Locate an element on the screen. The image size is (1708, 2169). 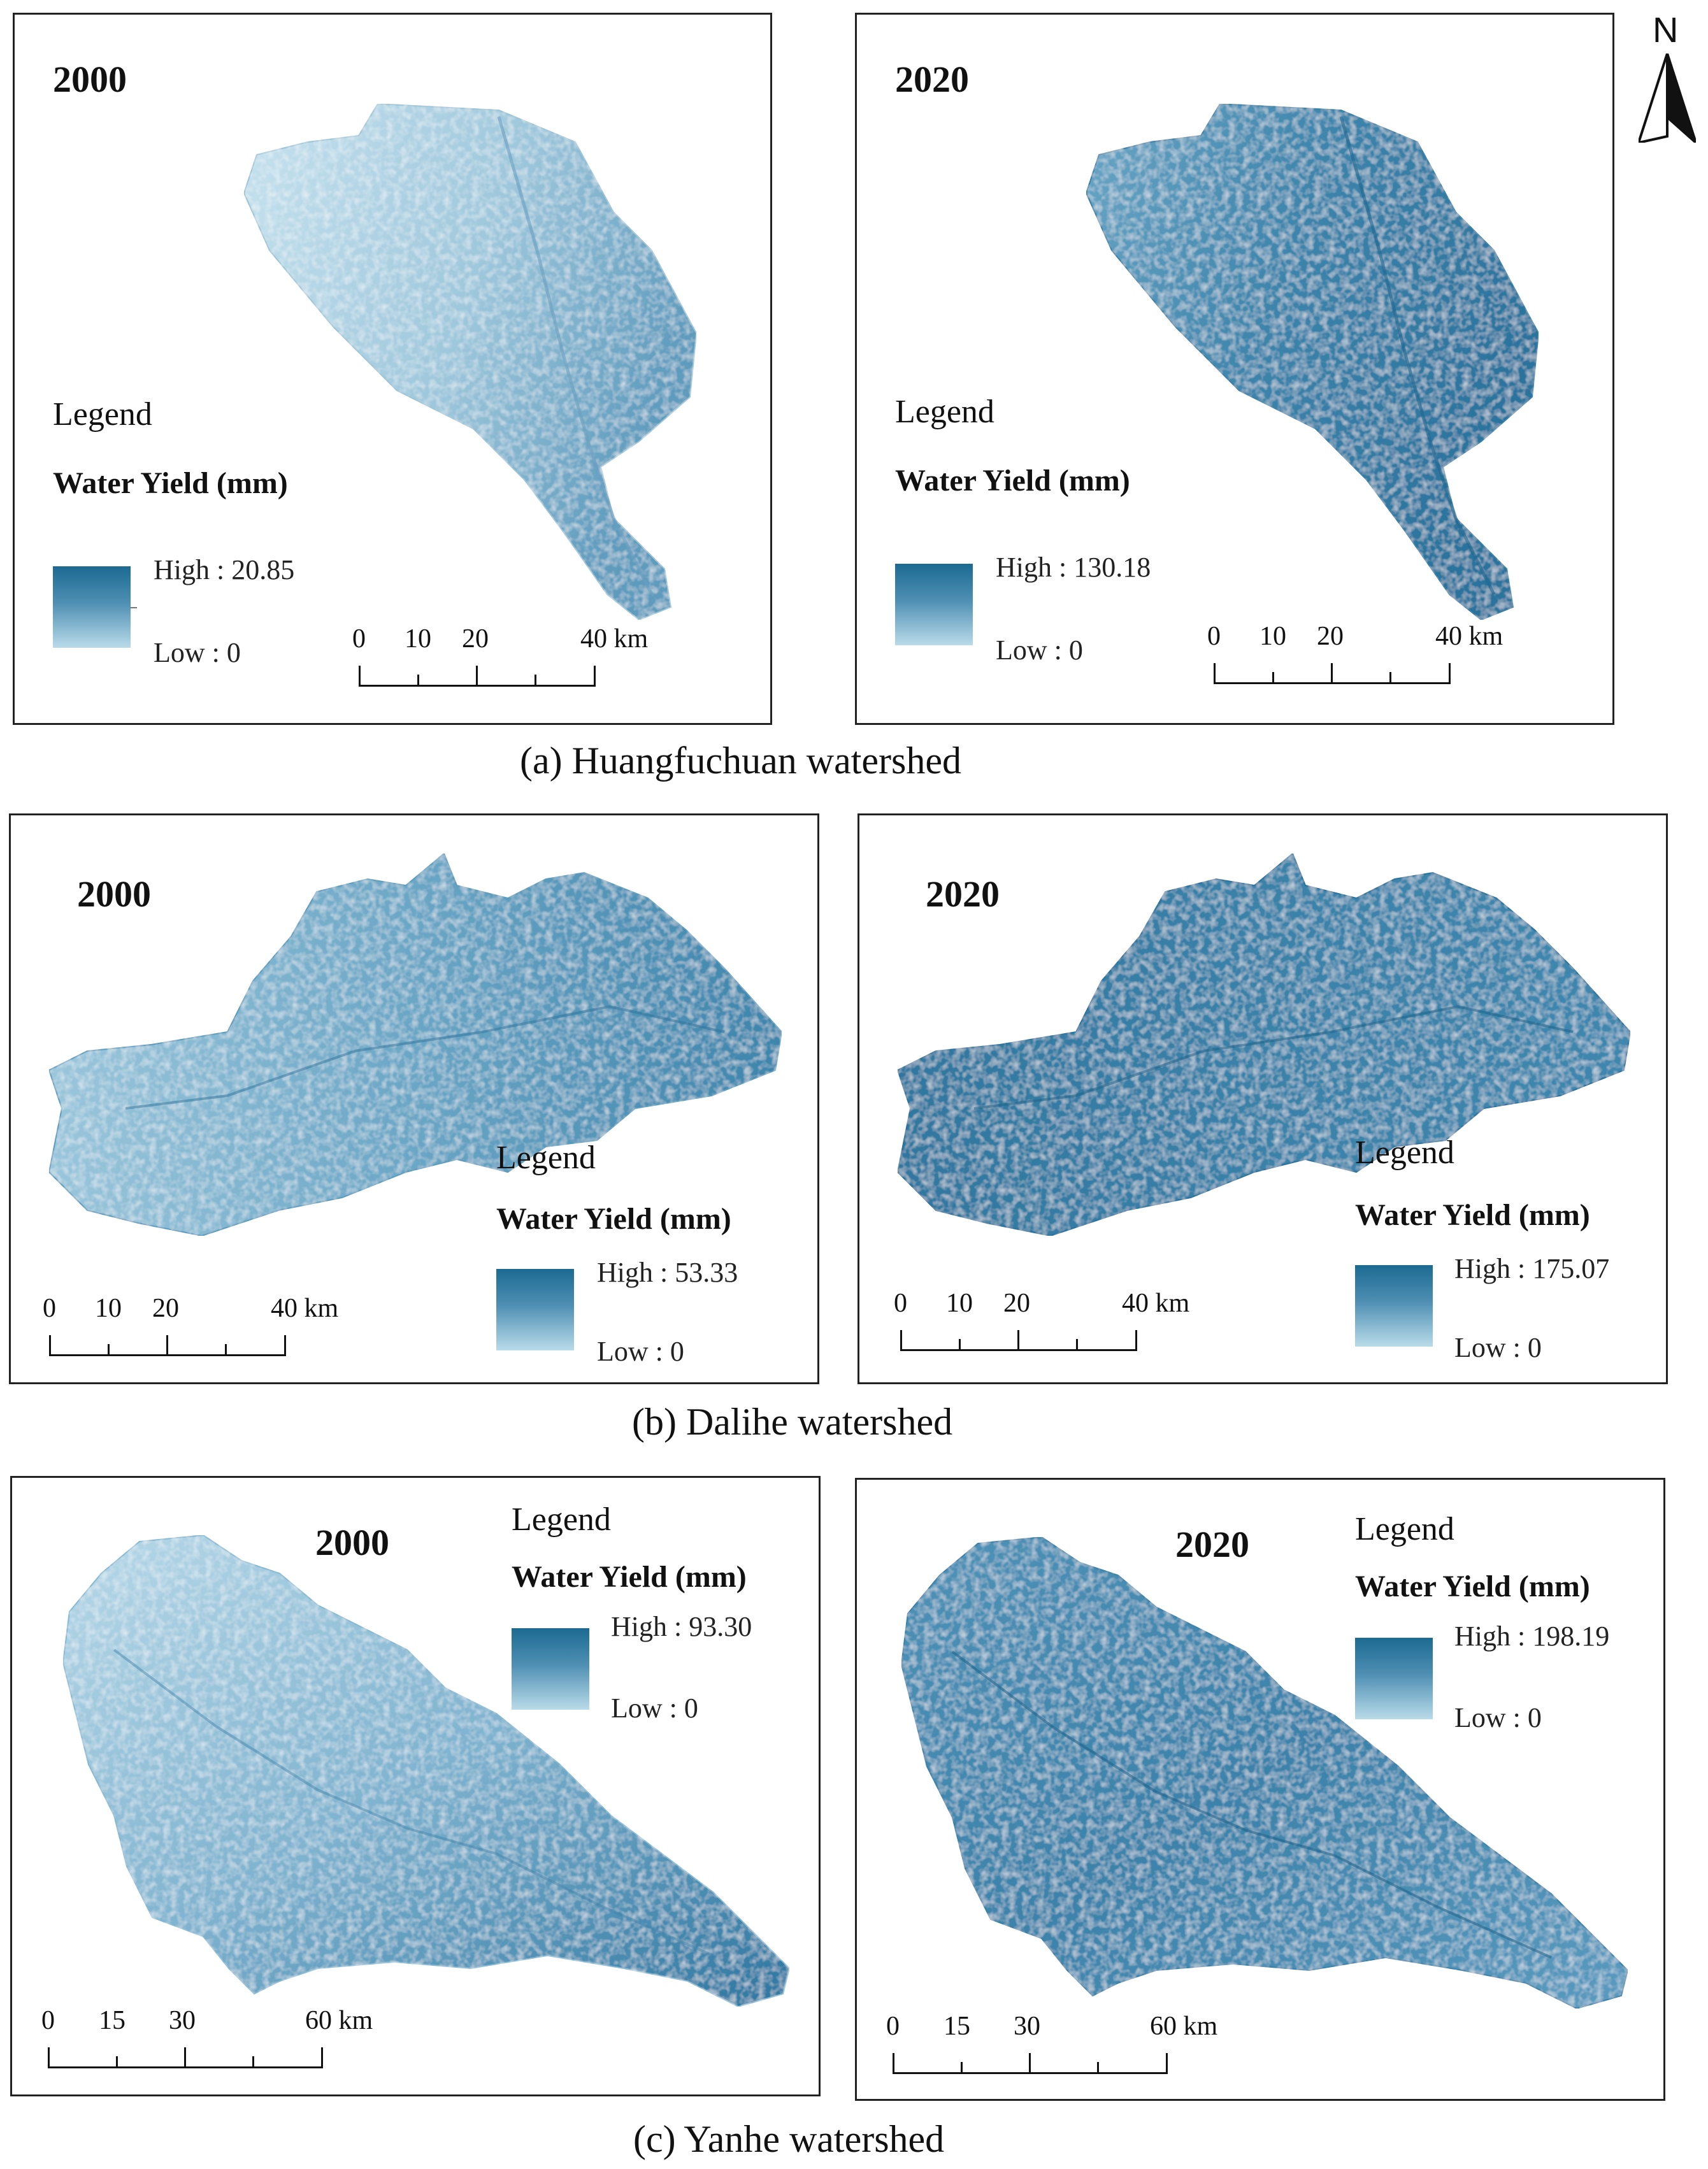
ramp-tick is located at coordinates (134, 607).